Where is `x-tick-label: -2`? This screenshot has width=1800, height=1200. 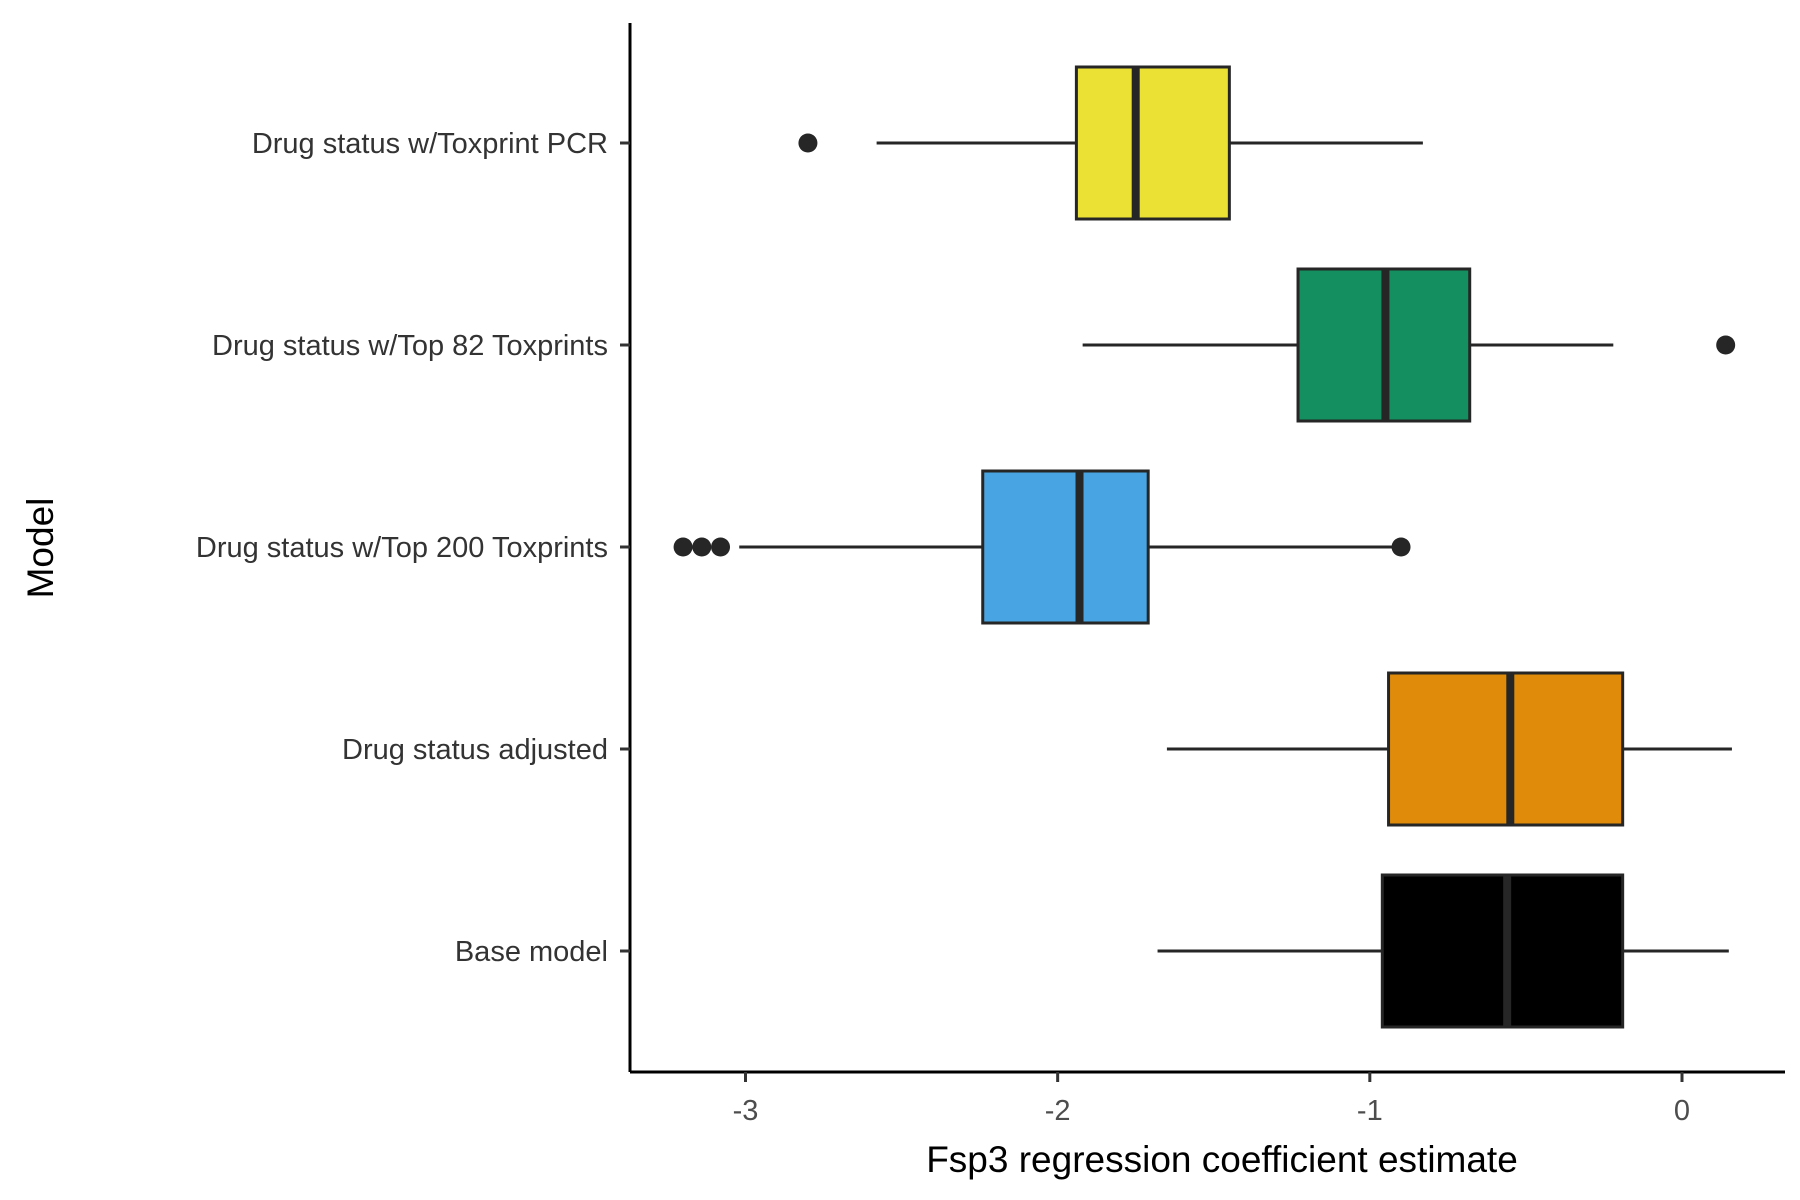
x-tick-label: -2 is located at coordinates (1058, 1111).